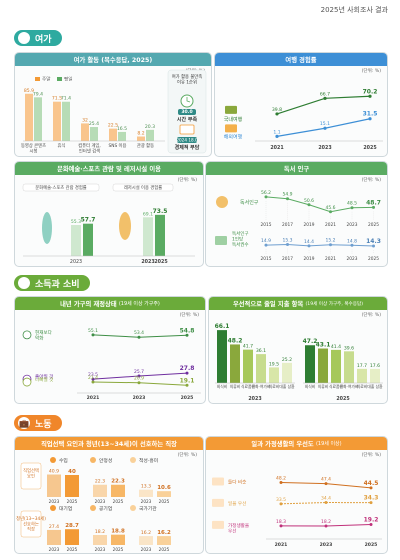  What do you see at coordinates (282, 444) in the screenshot?
I see `worklife-title: 일과 가정생활의 우선도` at bounding box center [282, 444].